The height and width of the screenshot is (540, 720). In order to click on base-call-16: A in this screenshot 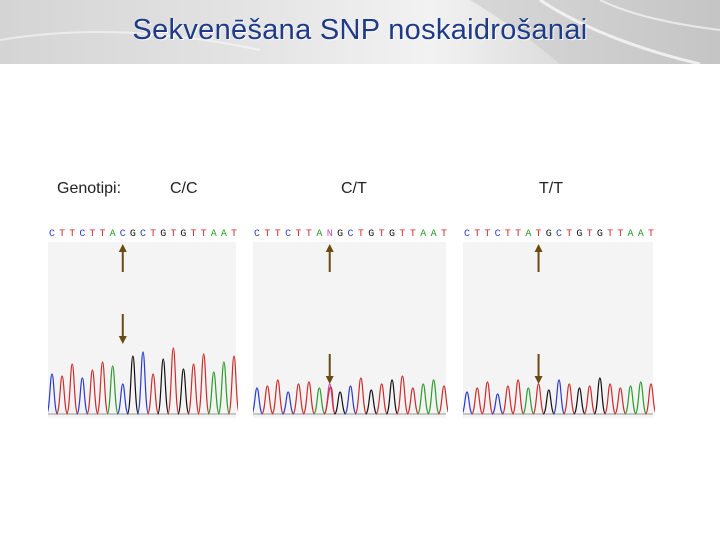, I will do `click(214, 234)`.